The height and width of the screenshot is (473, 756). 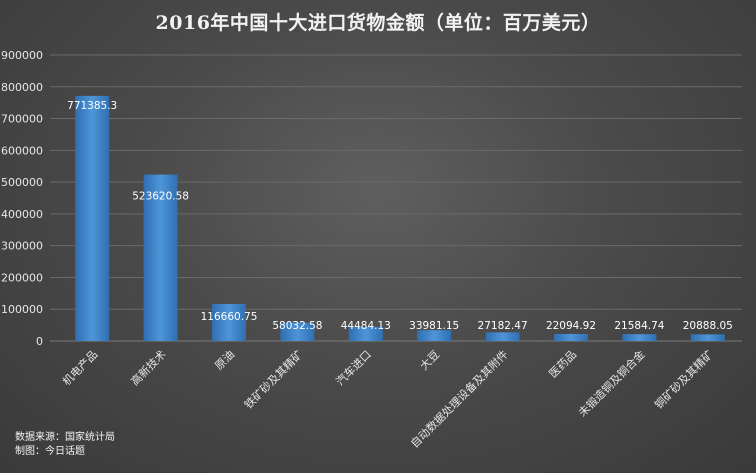 I want to click on y-tick-label: 400000, so click(x=22, y=214).